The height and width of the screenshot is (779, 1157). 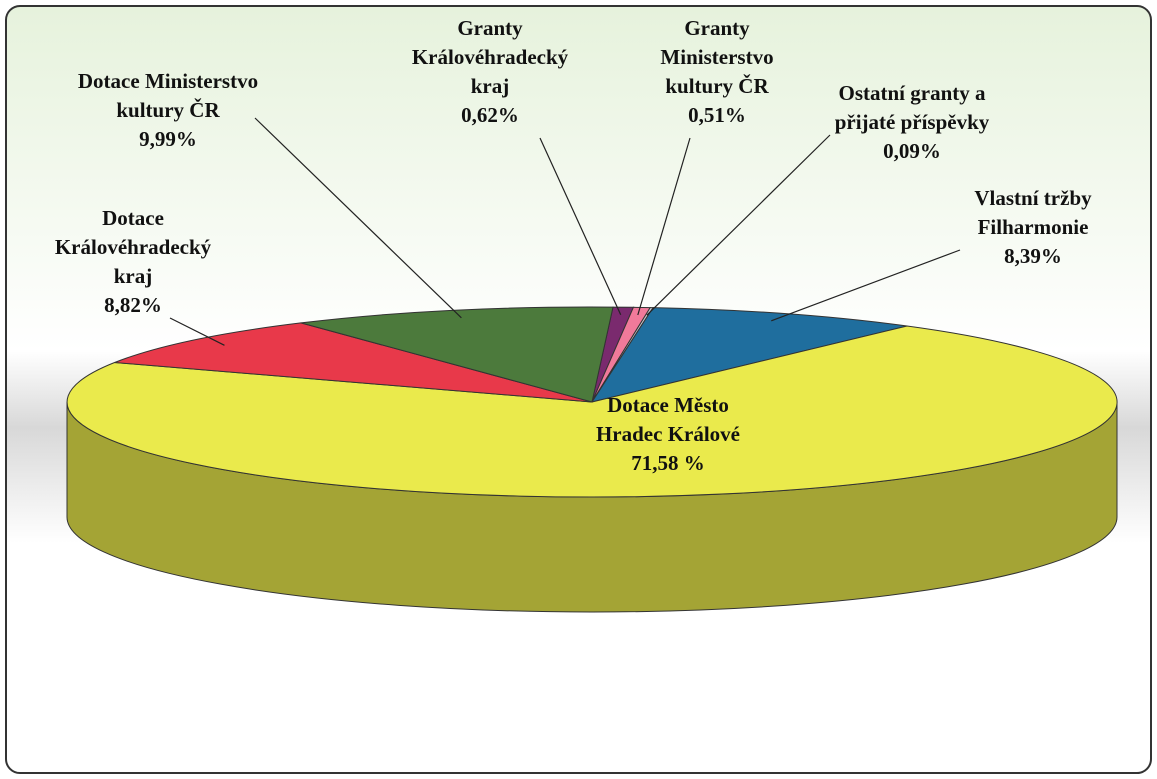 I want to click on slice-label: Dotace, so click(x=133, y=218).